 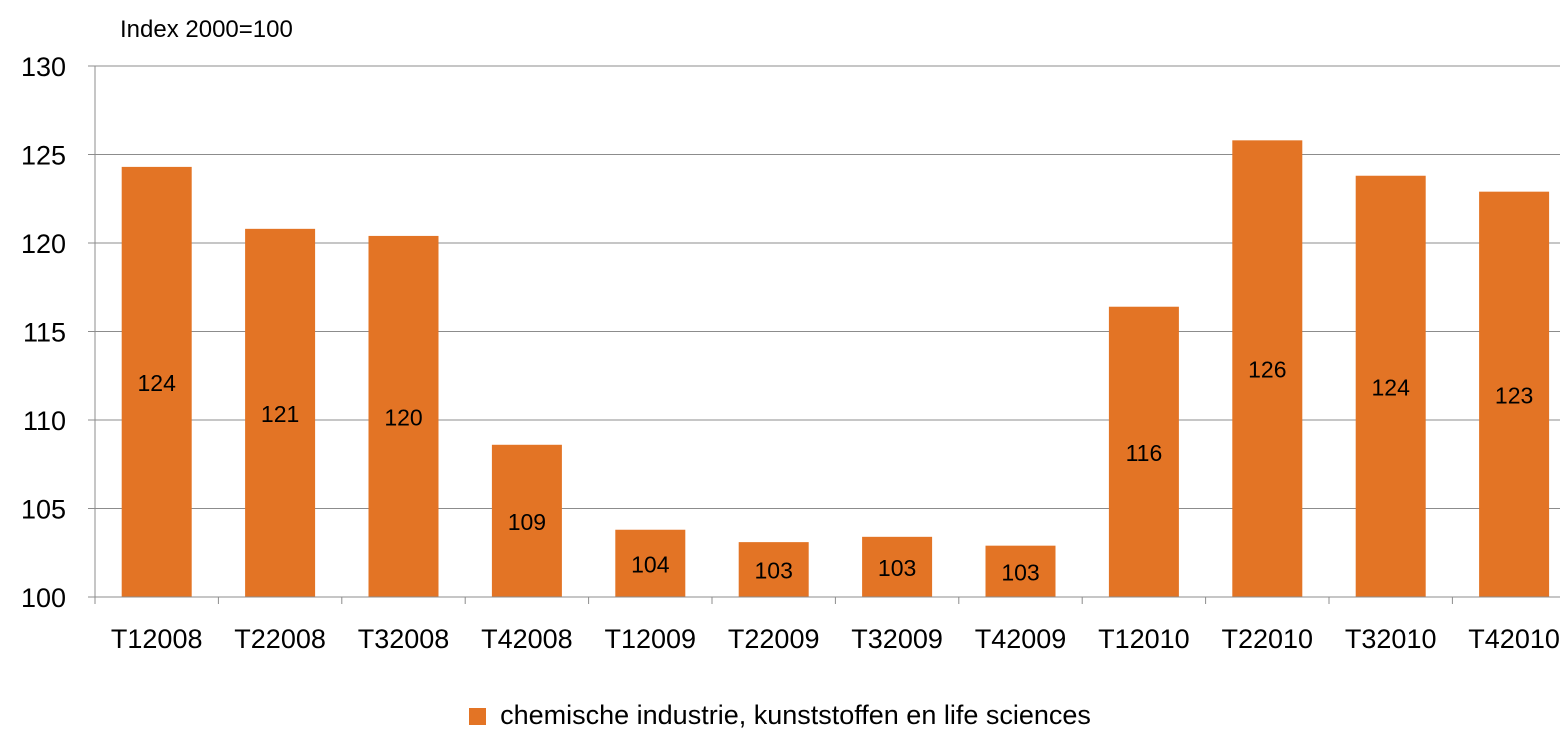 What do you see at coordinates (527, 639) in the screenshot?
I see `x-tick-label: T42008` at bounding box center [527, 639].